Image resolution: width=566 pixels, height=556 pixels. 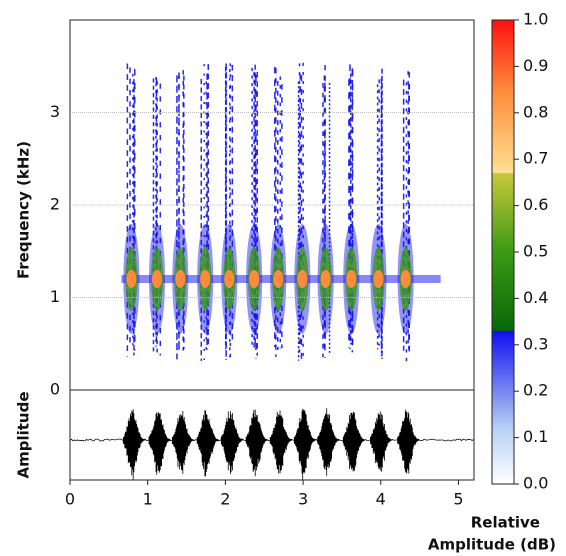 What do you see at coordinates (381, 499) in the screenshot?
I see `x-tick-label: 4` at bounding box center [381, 499].